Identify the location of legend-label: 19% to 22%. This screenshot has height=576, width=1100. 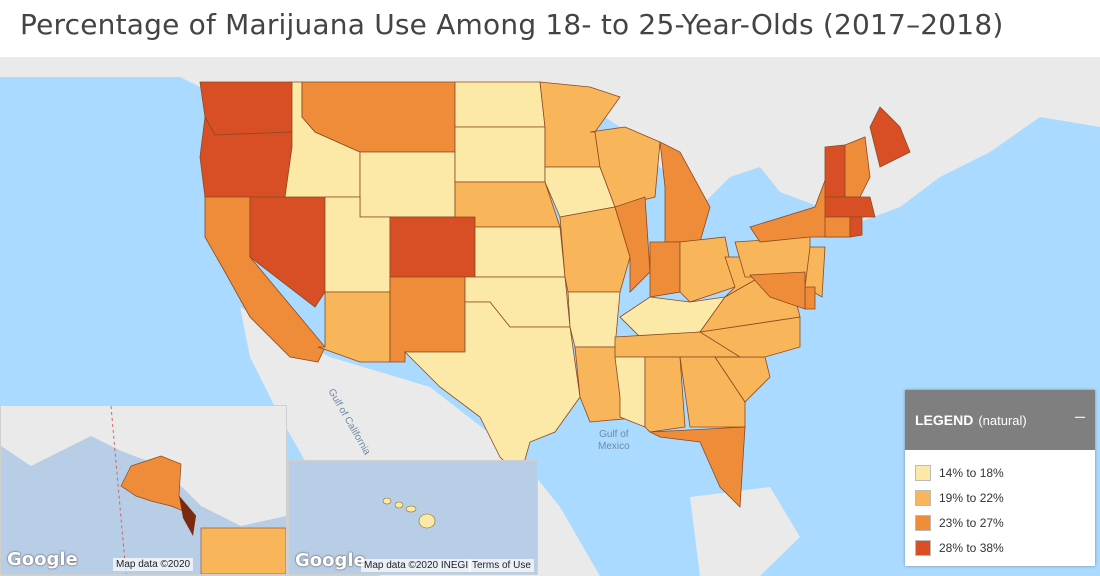
(971, 497).